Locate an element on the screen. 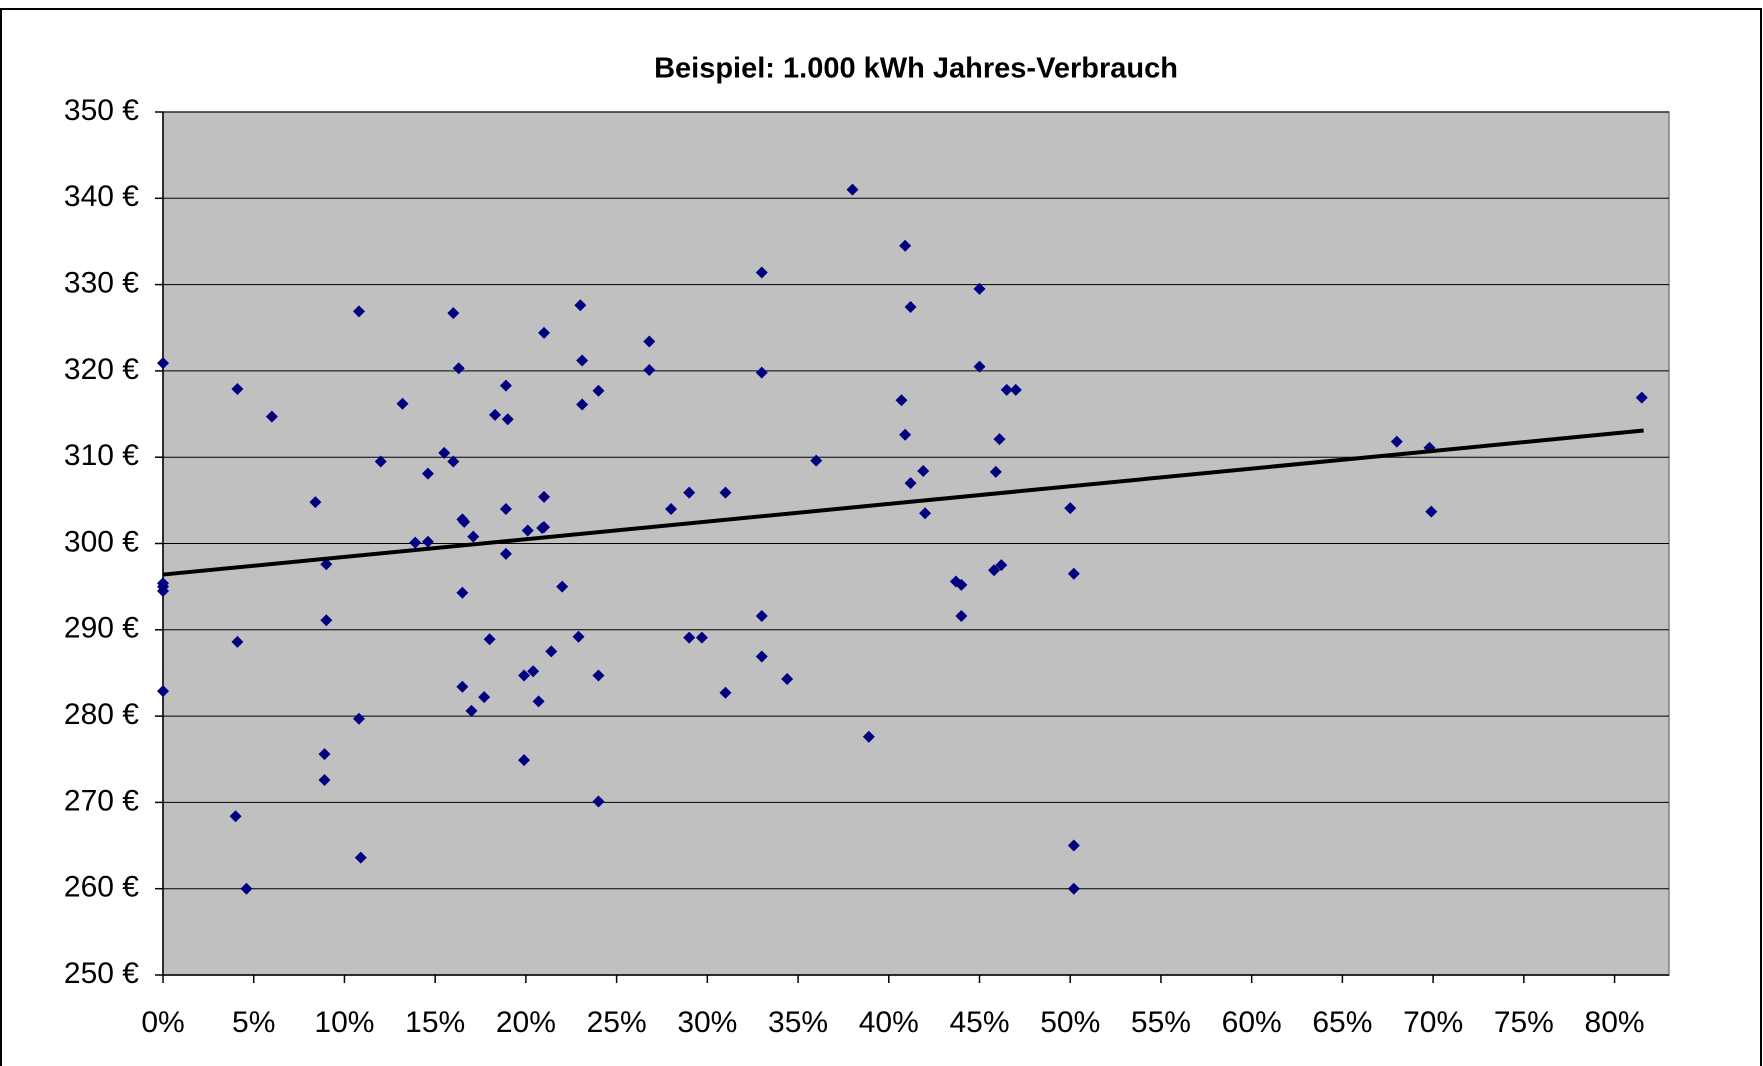 The image size is (1763, 1066). x-tick-label: 10% is located at coordinates (344, 1022).